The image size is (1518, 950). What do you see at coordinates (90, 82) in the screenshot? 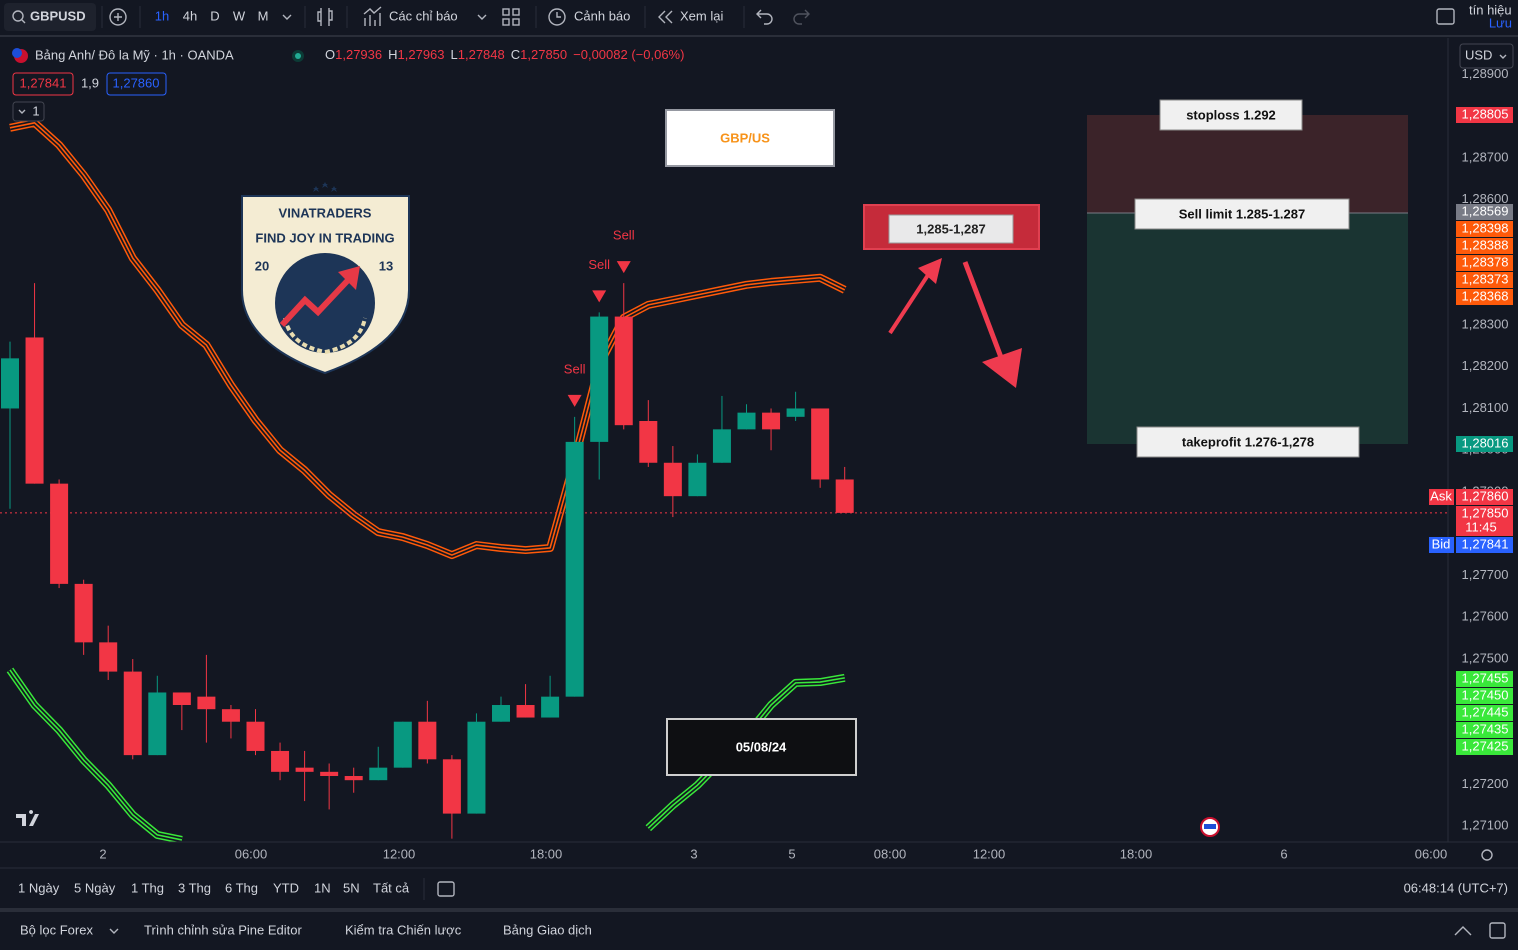
I see `spread: 1,9` at bounding box center [90, 82].